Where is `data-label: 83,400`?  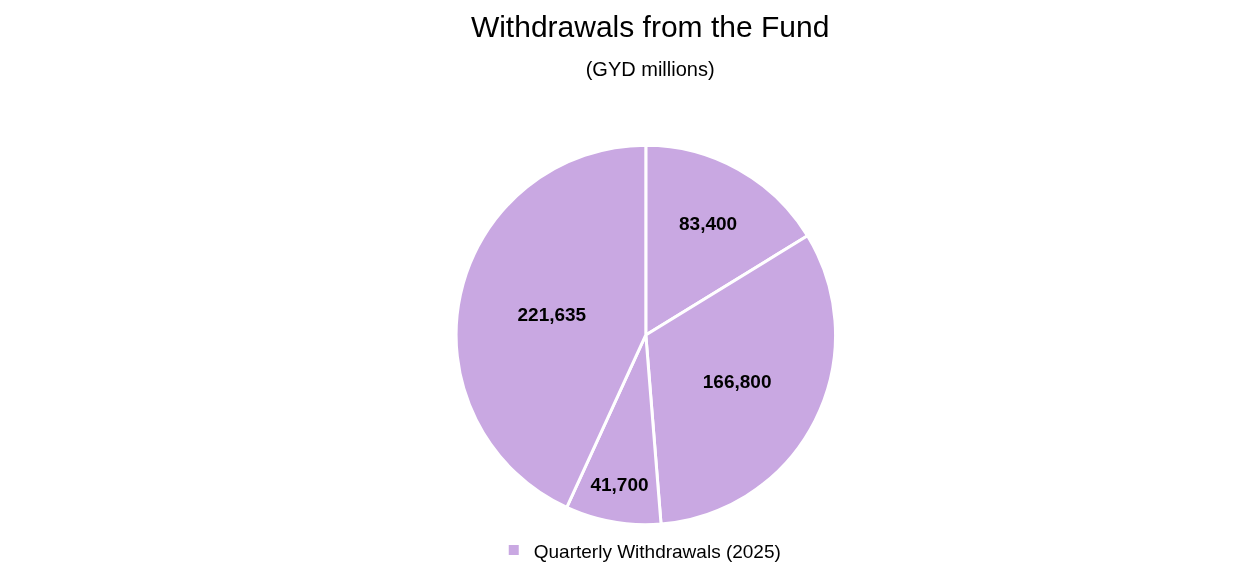 data-label: 83,400 is located at coordinates (708, 224).